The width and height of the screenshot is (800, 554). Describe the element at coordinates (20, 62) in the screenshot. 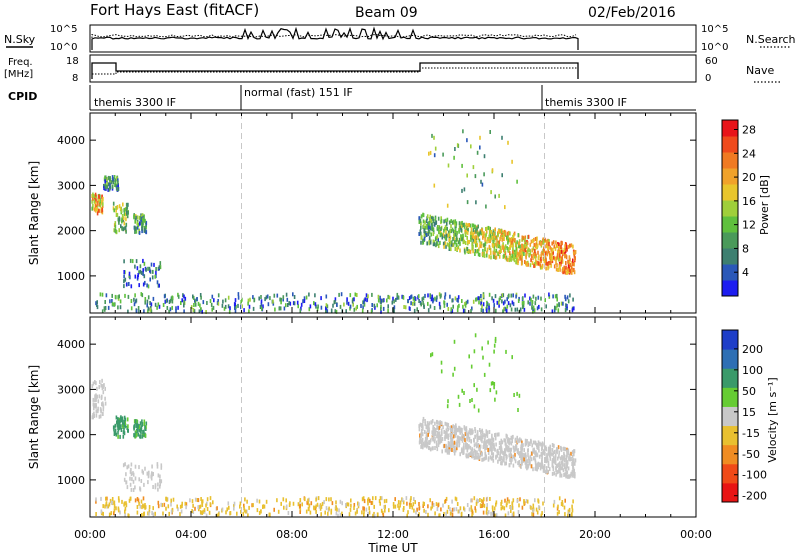

I see `freq-label-line1: Freq.` at that location.